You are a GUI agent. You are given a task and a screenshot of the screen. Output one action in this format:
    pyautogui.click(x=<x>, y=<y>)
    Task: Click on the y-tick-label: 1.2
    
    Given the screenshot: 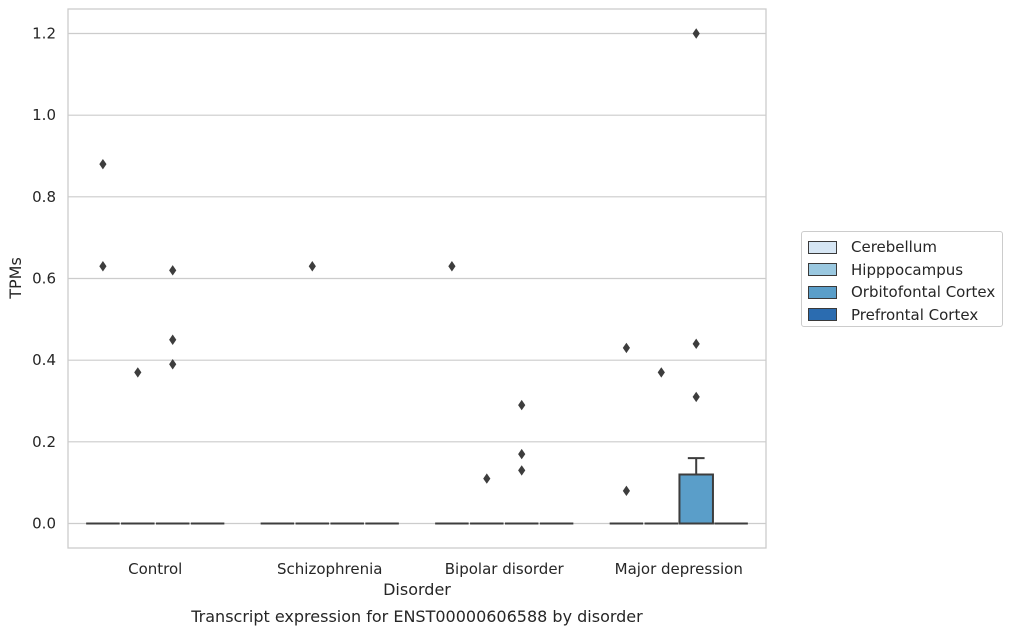 What is the action you would take?
    pyautogui.click(x=44, y=34)
    